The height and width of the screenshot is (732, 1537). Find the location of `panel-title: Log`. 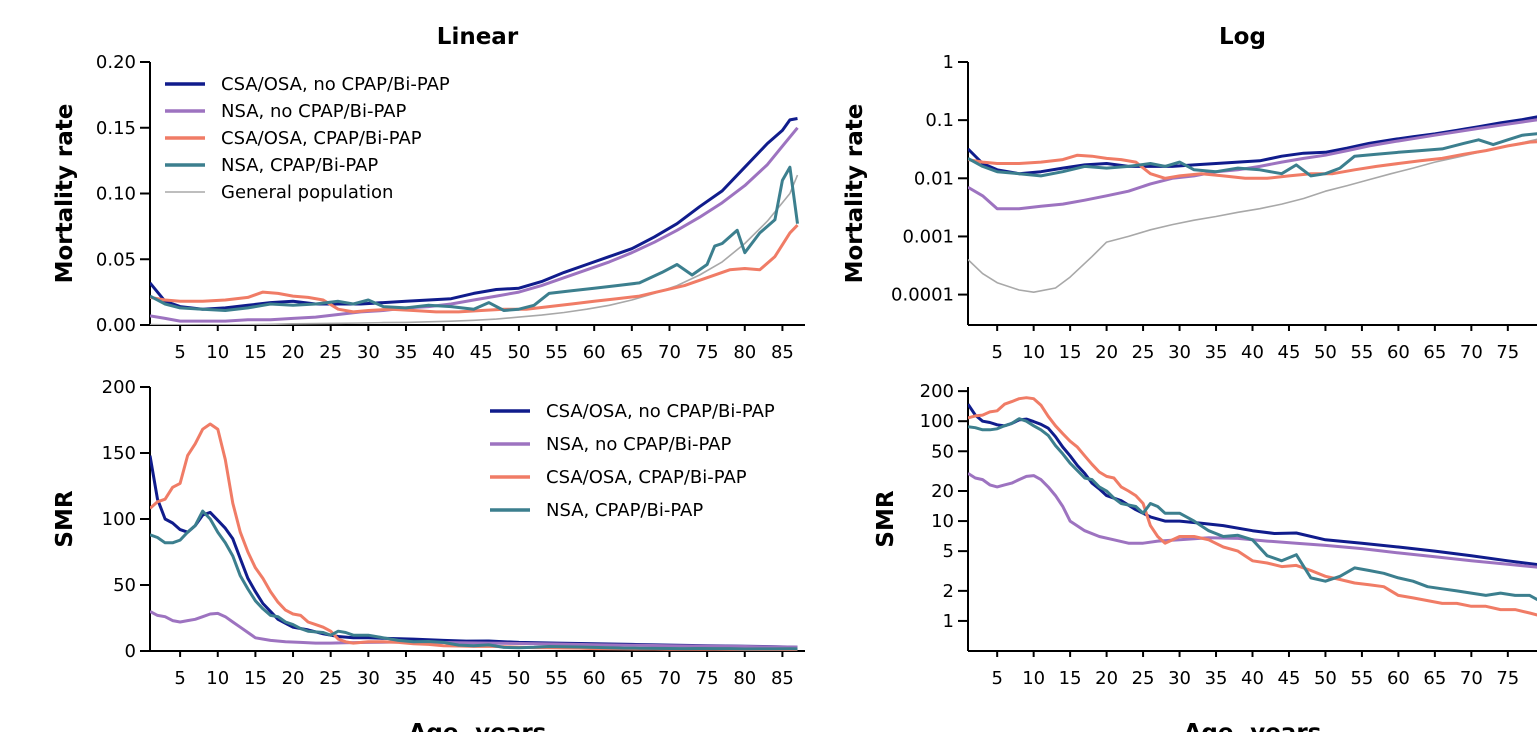

panel-title: Log is located at coordinates (1242, 37).